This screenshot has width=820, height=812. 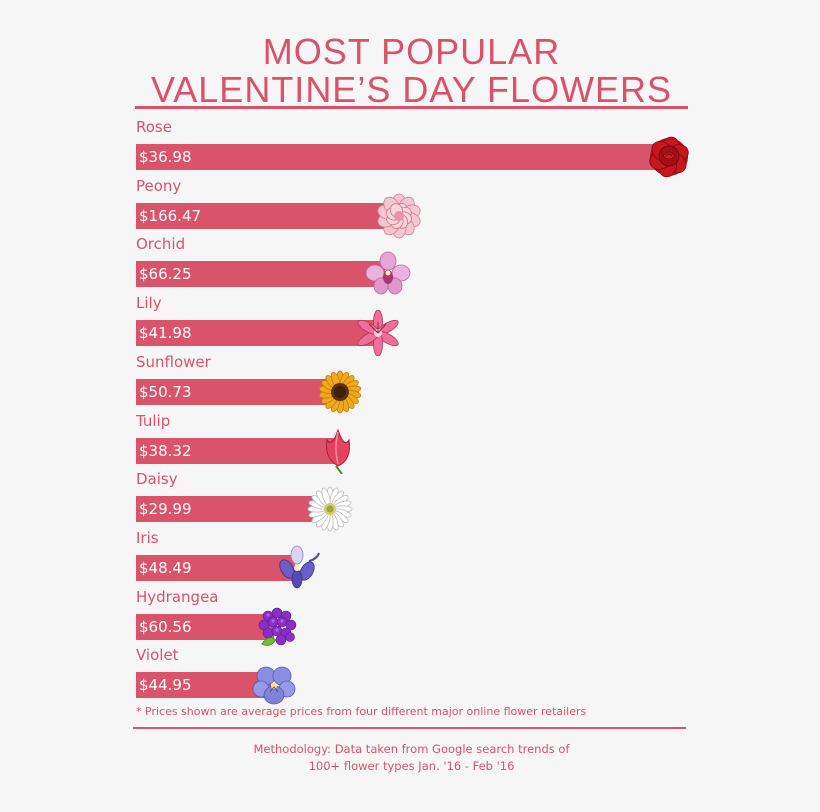 What do you see at coordinates (378, 333) in the screenshot?
I see `lily-icon` at bounding box center [378, 333].